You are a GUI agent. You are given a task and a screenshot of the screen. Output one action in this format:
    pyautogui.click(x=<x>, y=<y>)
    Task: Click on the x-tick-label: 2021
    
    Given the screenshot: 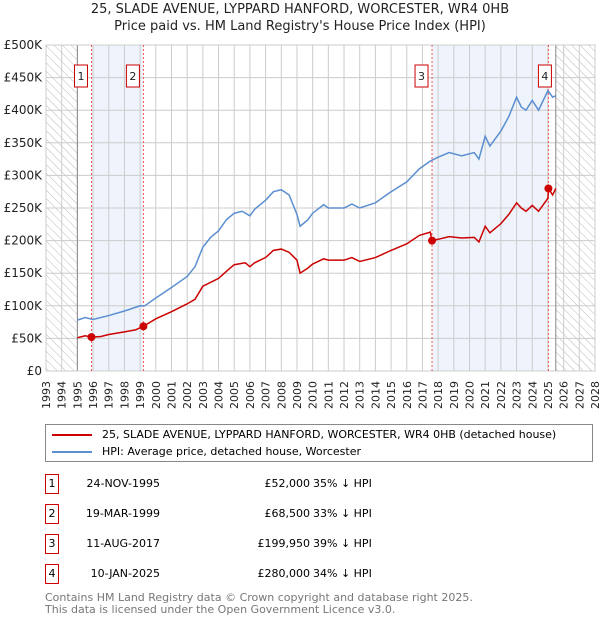 What is the action you would take?
    pyautogui.click(x=485, y=395)
    